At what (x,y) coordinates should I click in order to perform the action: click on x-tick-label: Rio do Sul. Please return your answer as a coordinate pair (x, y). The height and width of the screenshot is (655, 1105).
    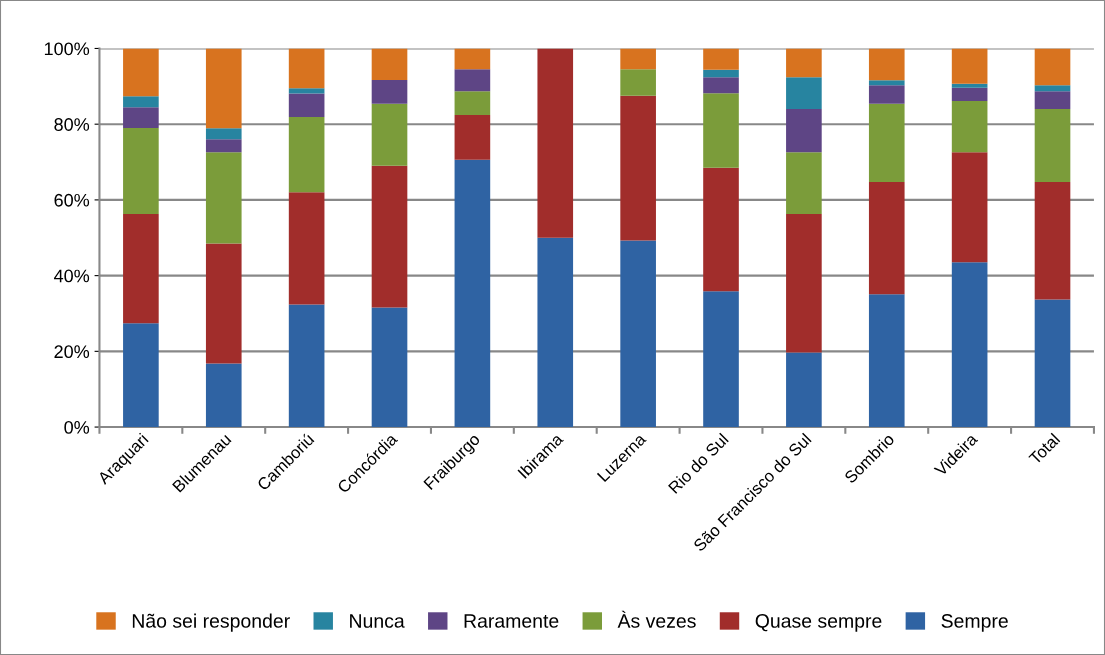
    Looking at the image, I should click on (698, 463).